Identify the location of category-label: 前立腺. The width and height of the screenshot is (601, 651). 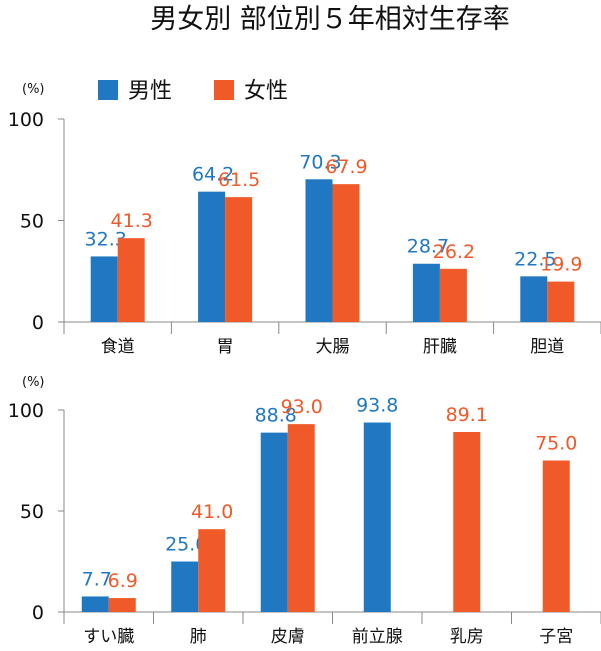
(377, 637).